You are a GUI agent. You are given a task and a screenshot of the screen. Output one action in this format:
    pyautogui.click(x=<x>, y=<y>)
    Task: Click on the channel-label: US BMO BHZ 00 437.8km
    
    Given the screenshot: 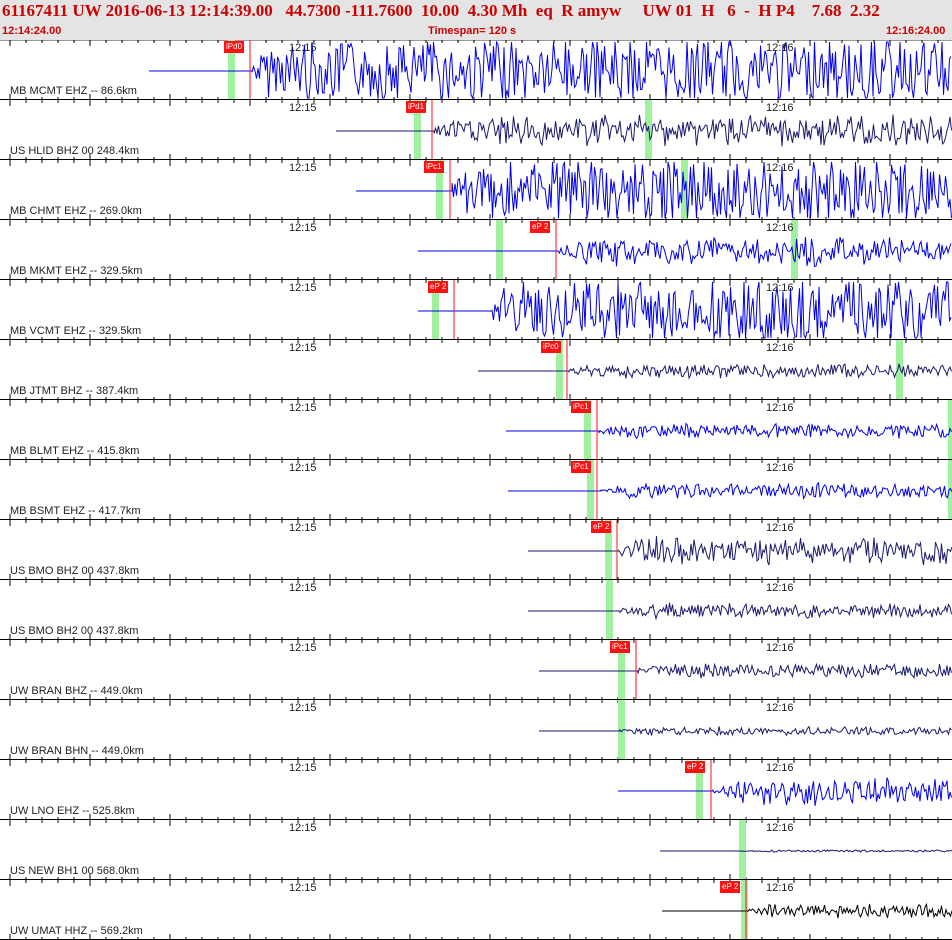 What is the action you would take?
    pyautogui.click(x=74, y=571)
    